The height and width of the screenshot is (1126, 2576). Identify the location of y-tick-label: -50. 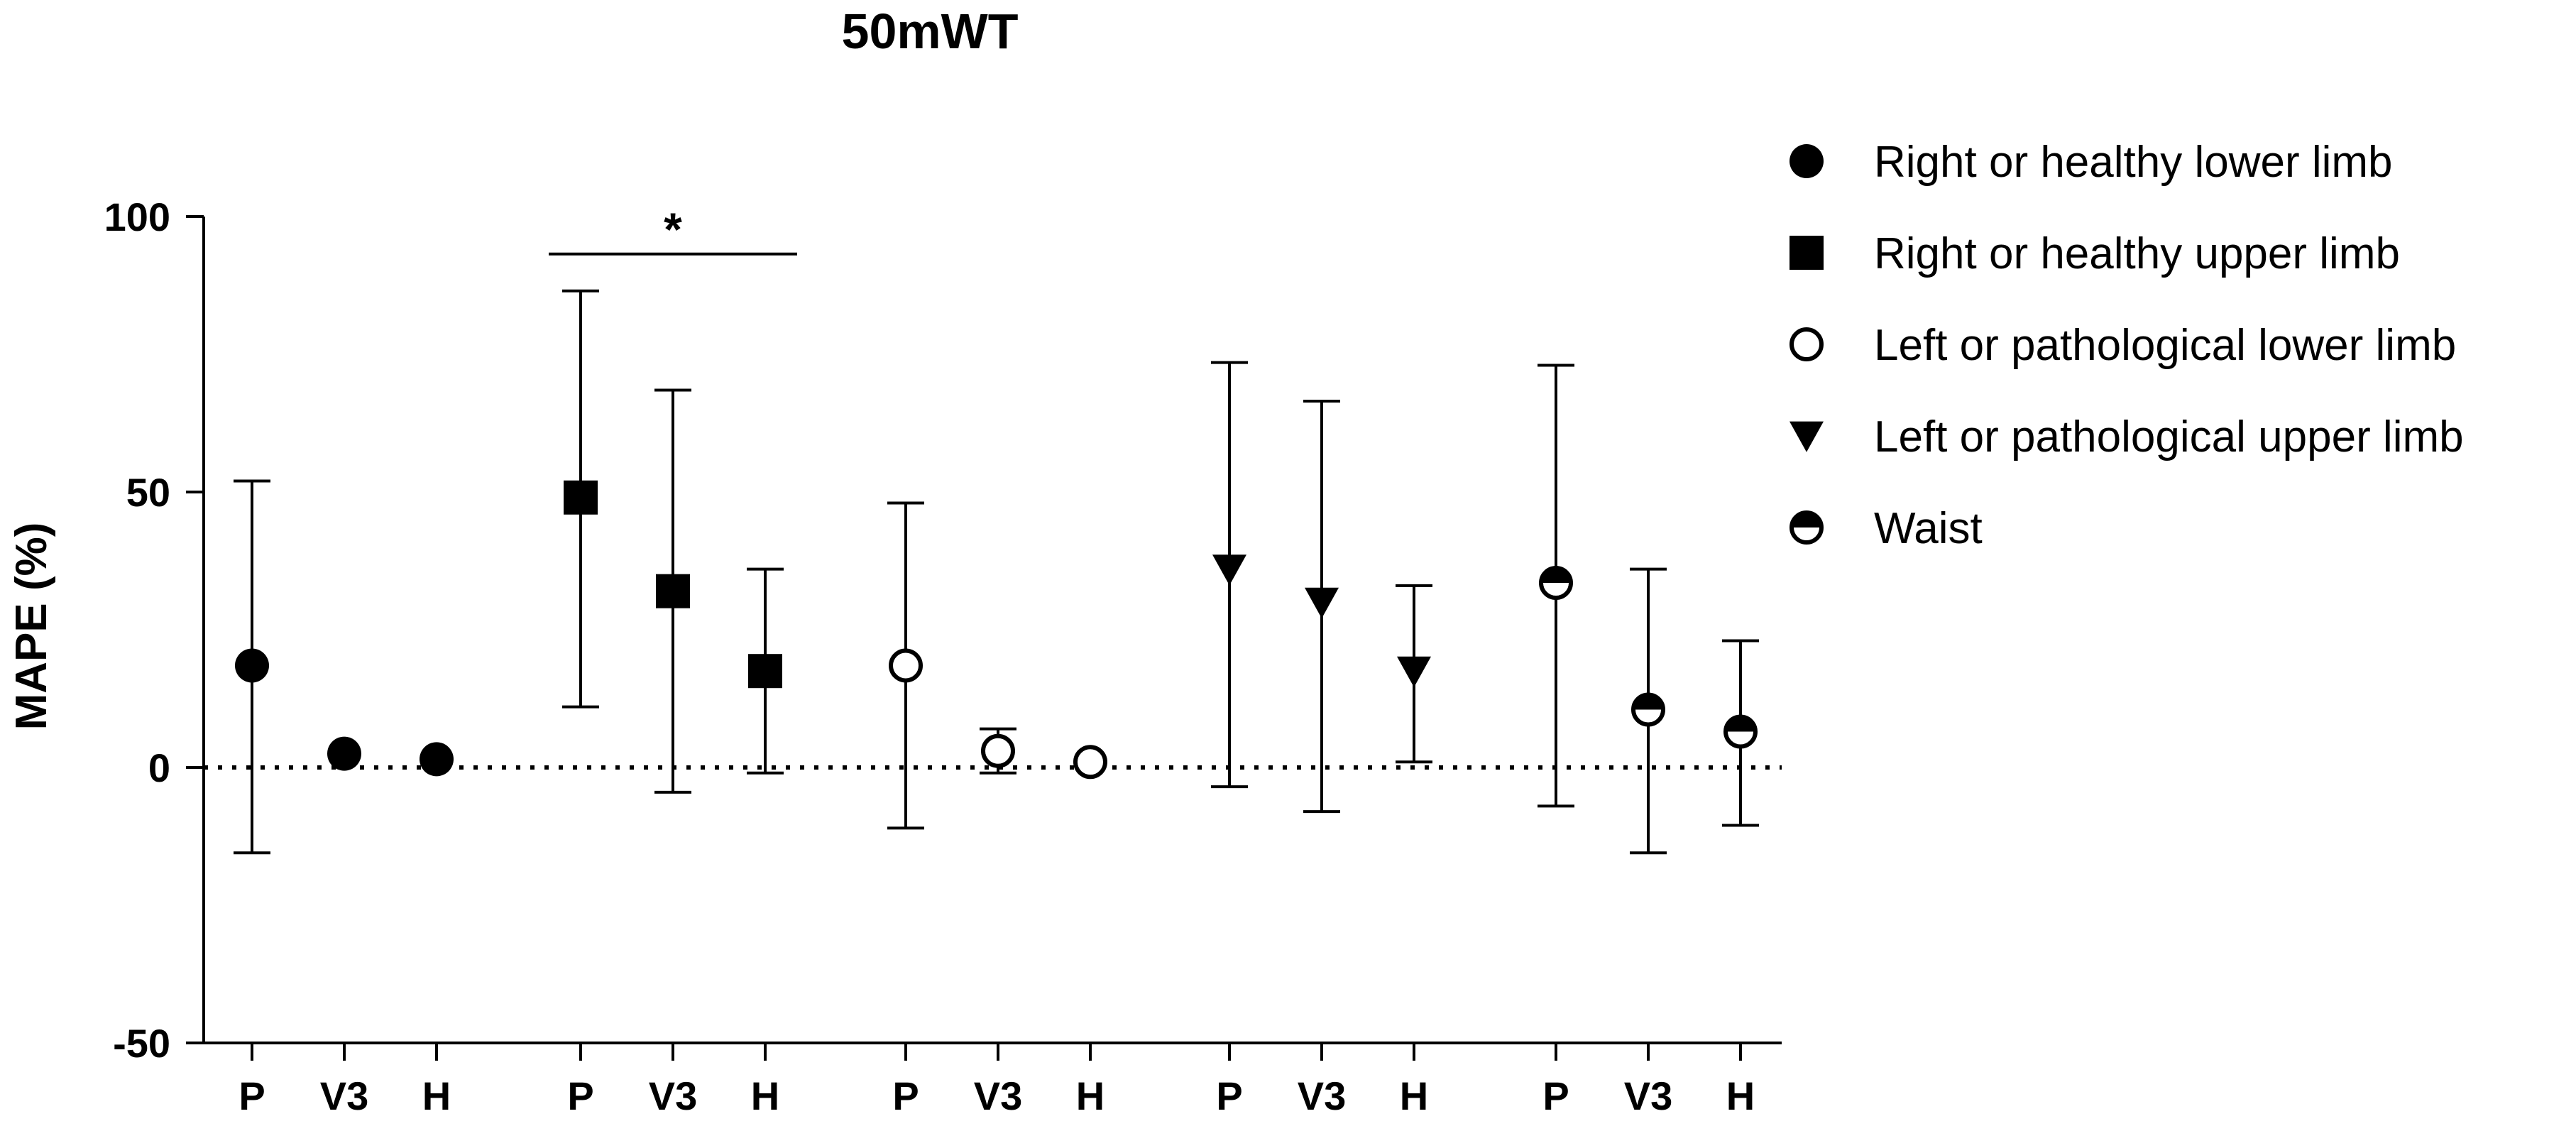
(141, 1043).